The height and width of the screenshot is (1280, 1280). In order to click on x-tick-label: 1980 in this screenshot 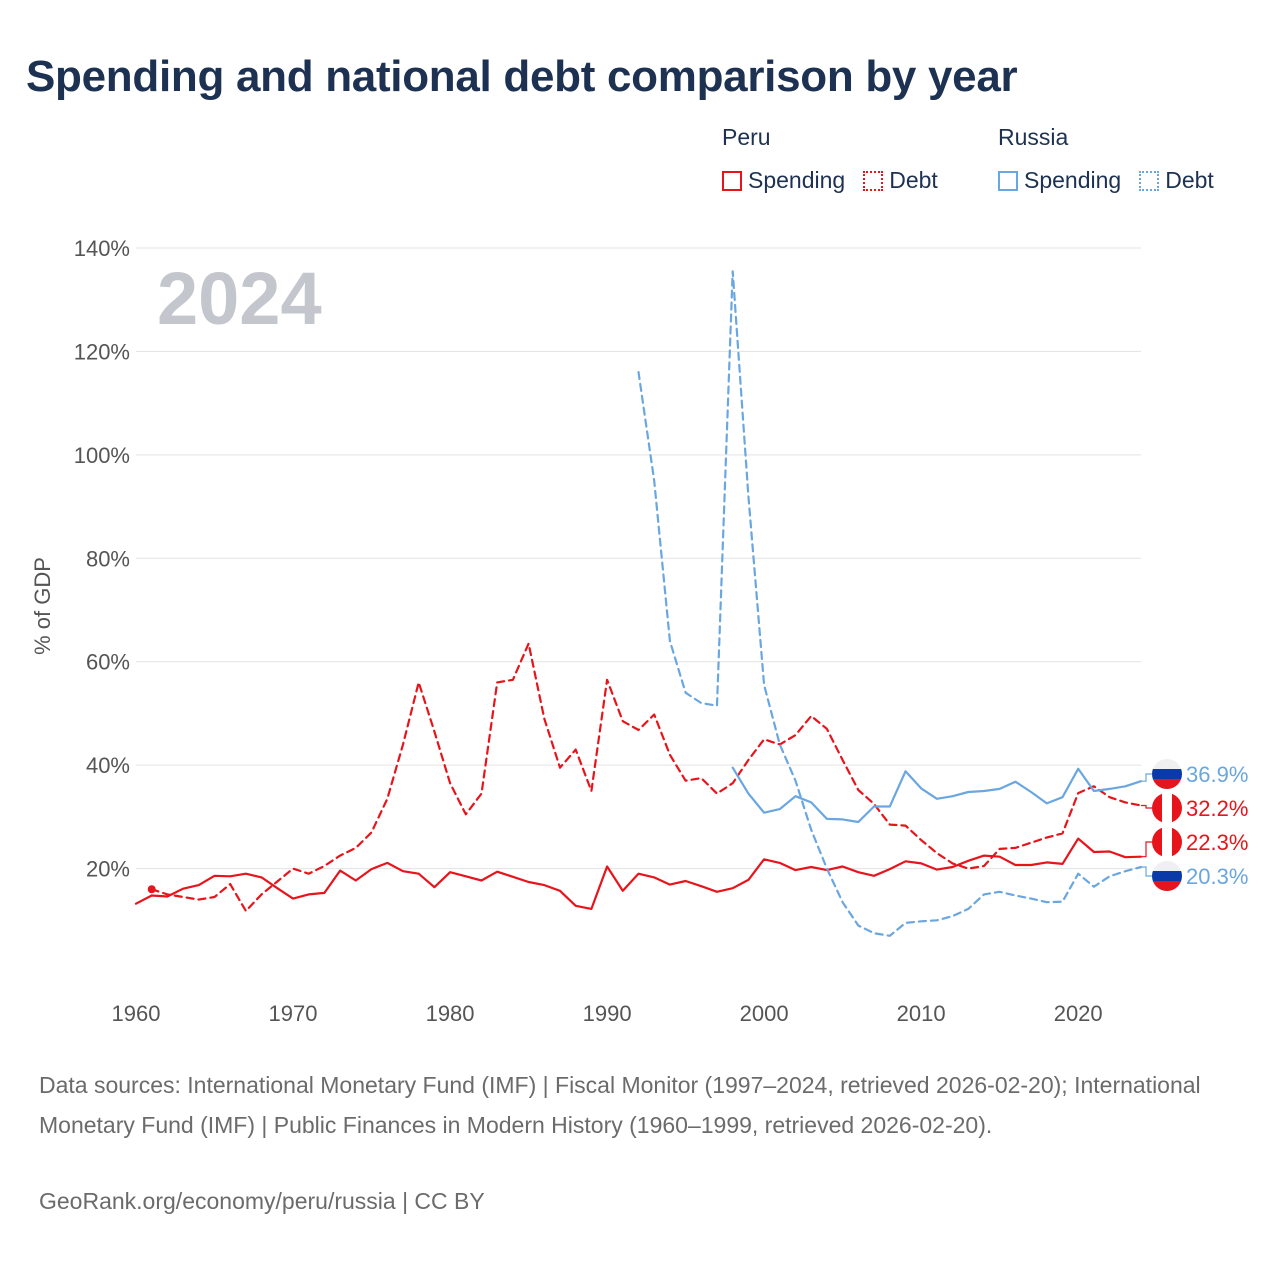, I will do `click(450, 1013)`.